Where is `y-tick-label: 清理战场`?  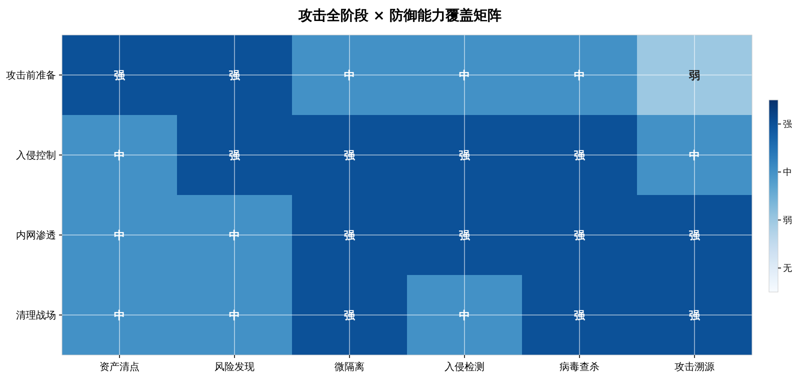
y-tick-label: 清理战场 is located at coordinates (36, 316).